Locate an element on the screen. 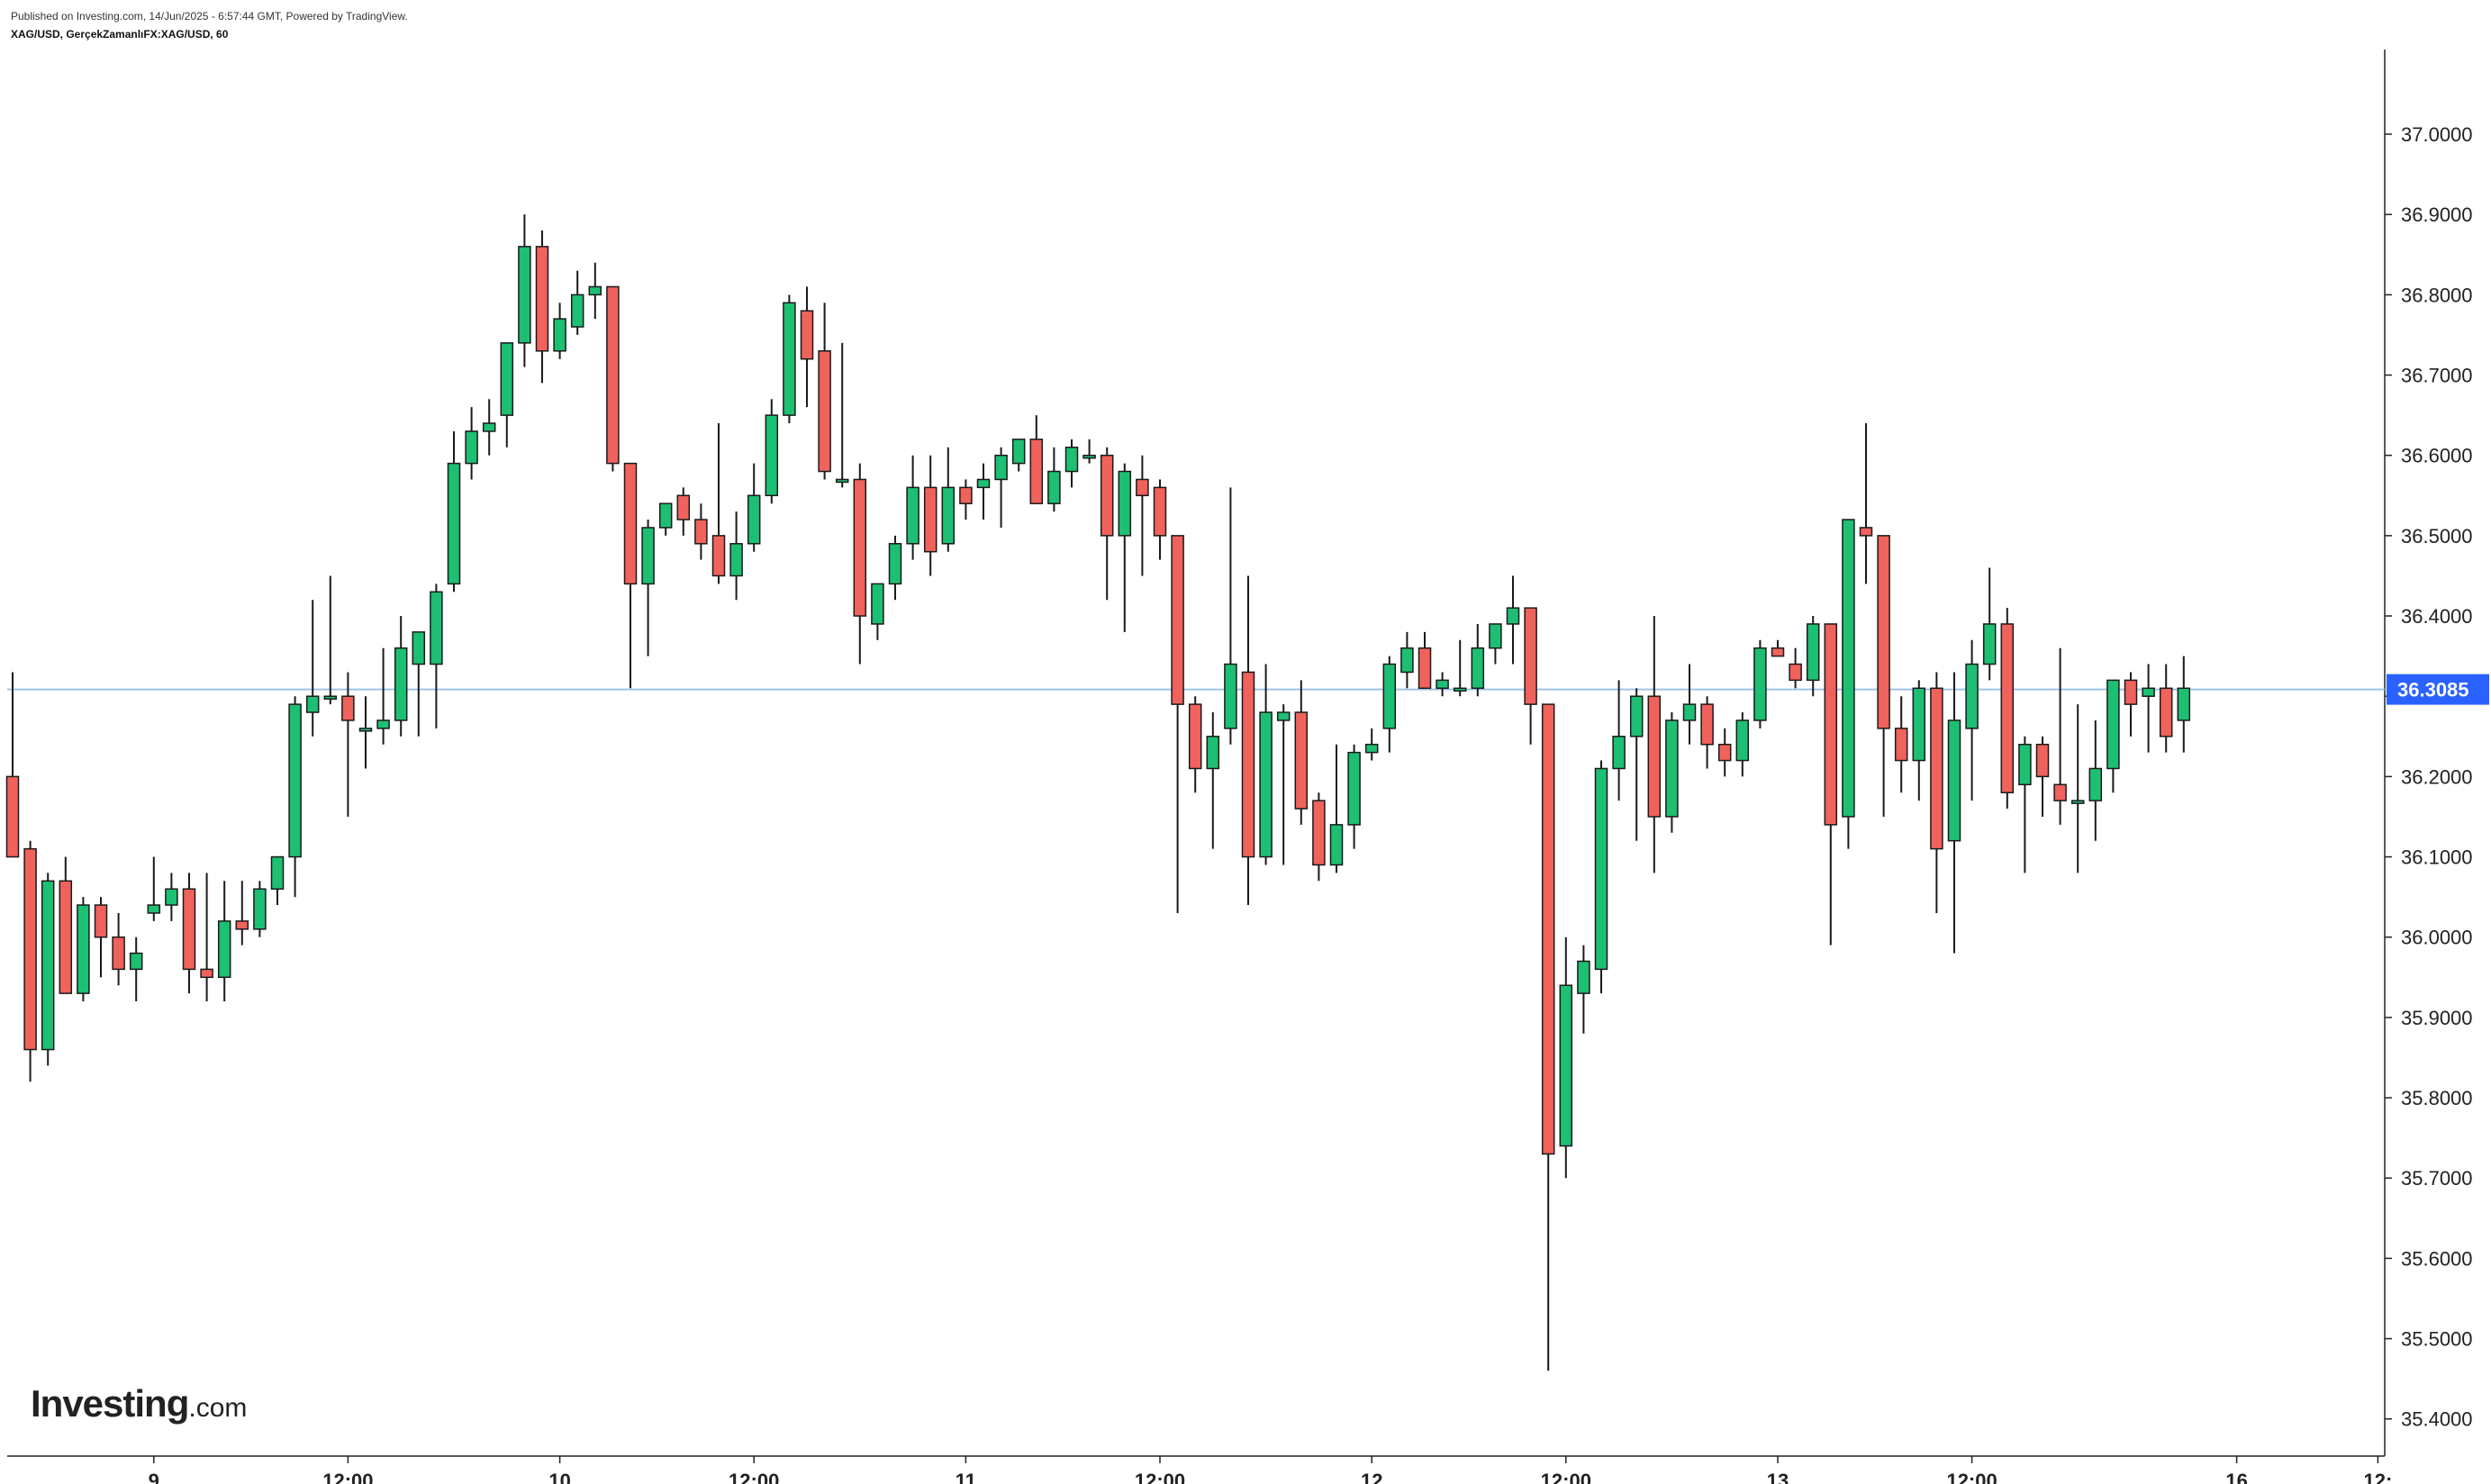 This screenshot has height=1484, width=2491. y-tick-label: 35.9000 is located at coordinates (2437, 1018).